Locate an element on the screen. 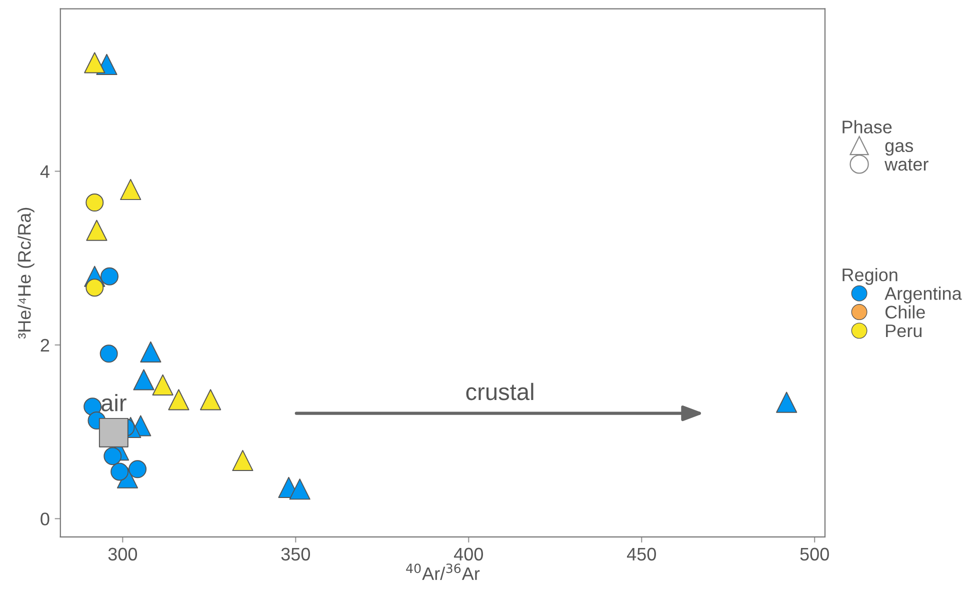 This screenshot has width=974, height=590. y-axis-title: ³He/⁴He (Rc/Ra) is located at coordinates (26, 273).